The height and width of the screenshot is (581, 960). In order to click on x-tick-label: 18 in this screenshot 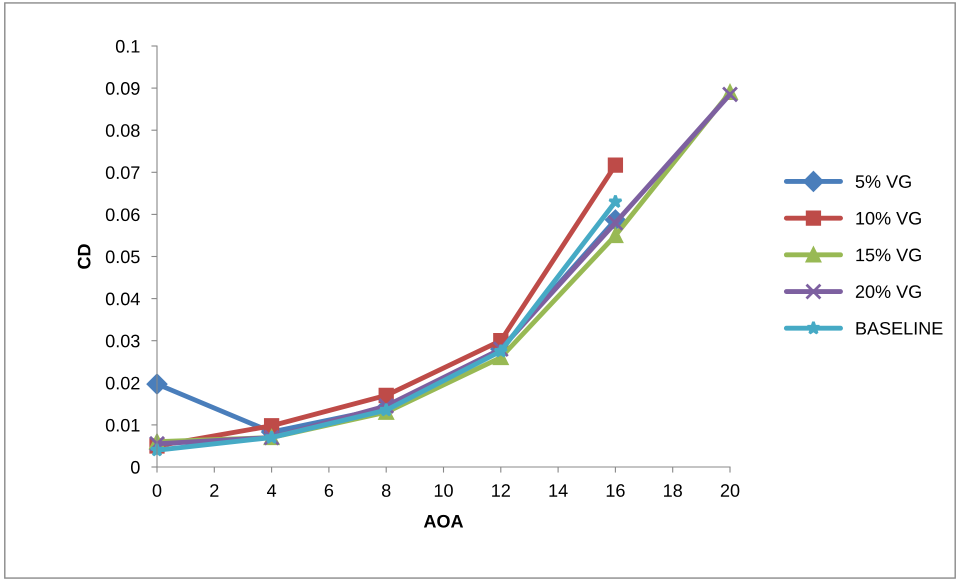, I will do `click(673, 490)`.